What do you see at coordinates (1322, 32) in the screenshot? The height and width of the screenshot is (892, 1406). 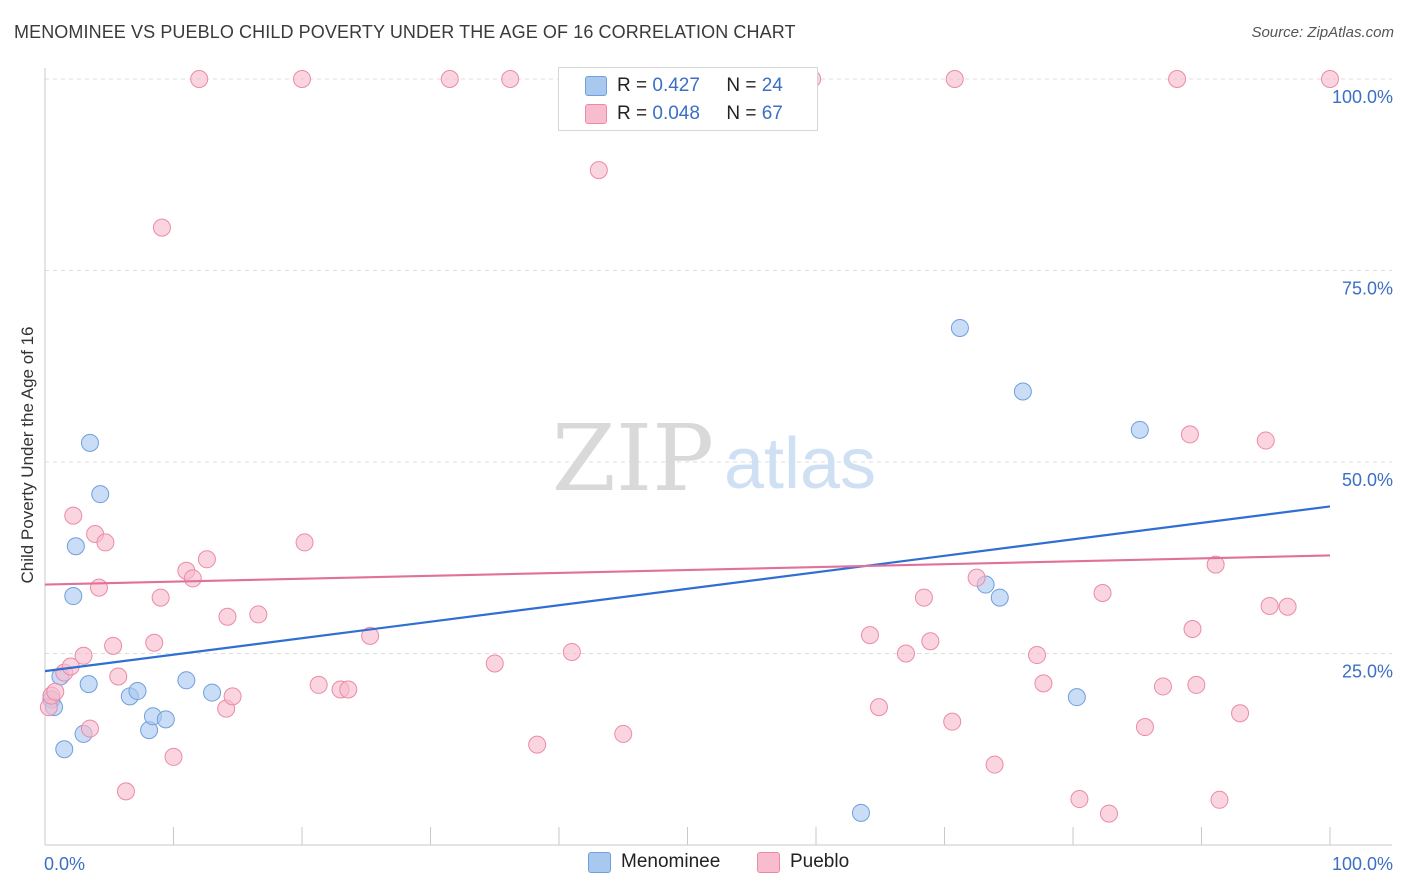 I see `source-label: Source: ZipAtlas.com` at bounding box center [1322, 32].